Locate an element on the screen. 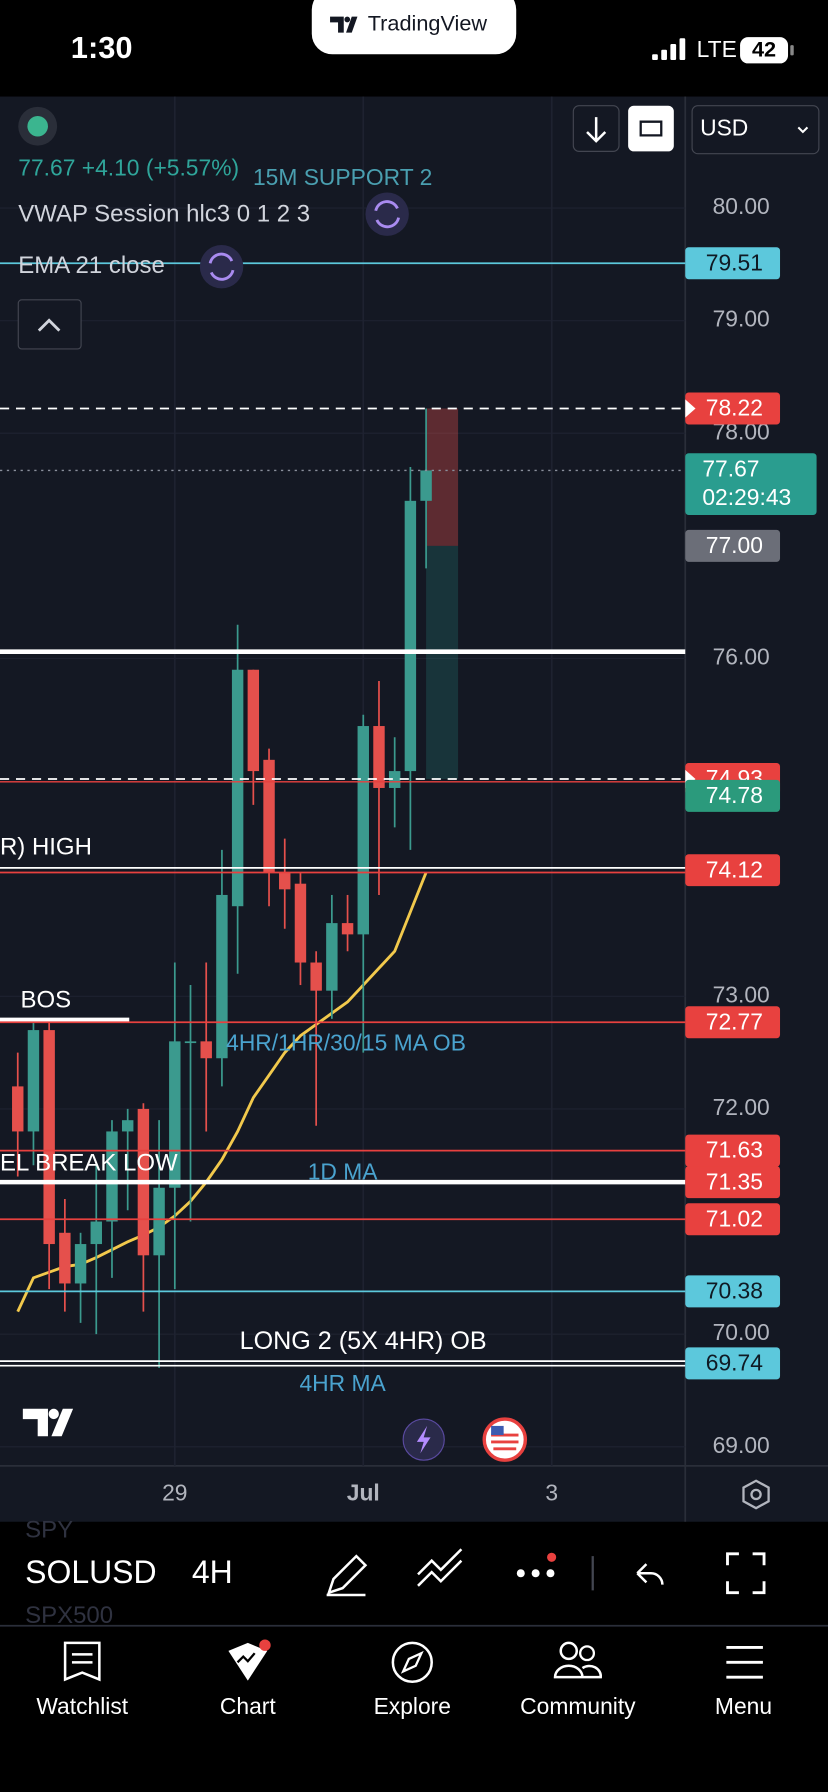 The image size is (828, 1792). battery-level: 42 is located at coordinates (764, 49).